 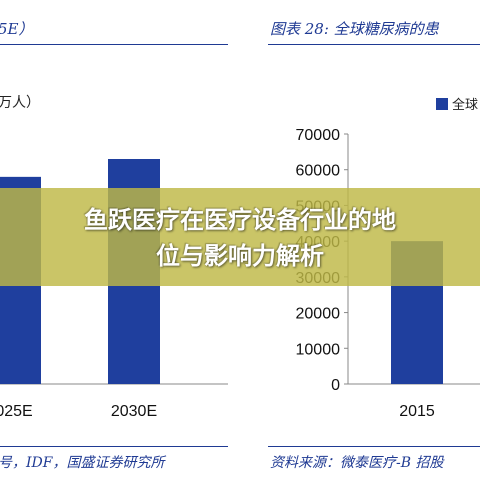 I want to click on x-tick-label-2030E: 2030E, so click(x=134, y=411).